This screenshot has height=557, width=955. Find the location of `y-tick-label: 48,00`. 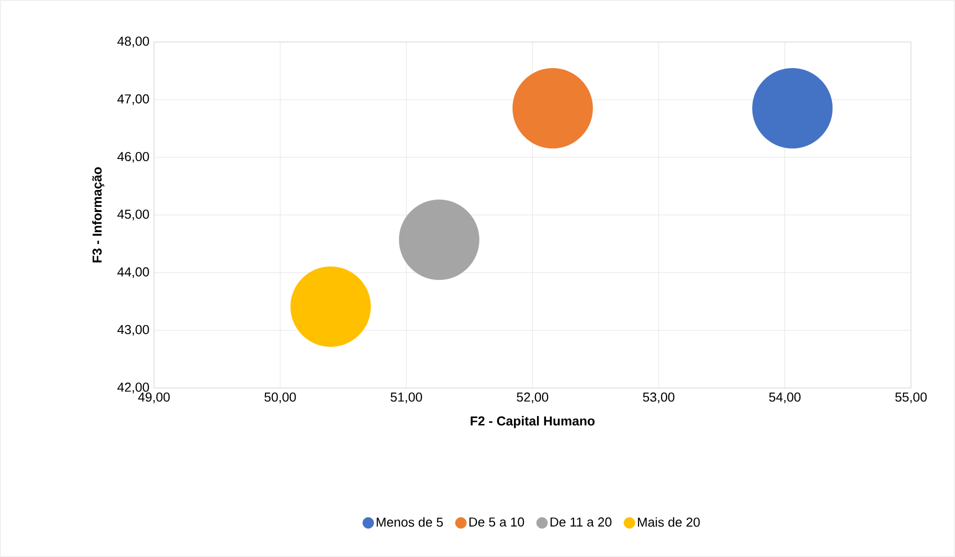

y-tick-label: 48,00 is located at coordinates (133, 42).